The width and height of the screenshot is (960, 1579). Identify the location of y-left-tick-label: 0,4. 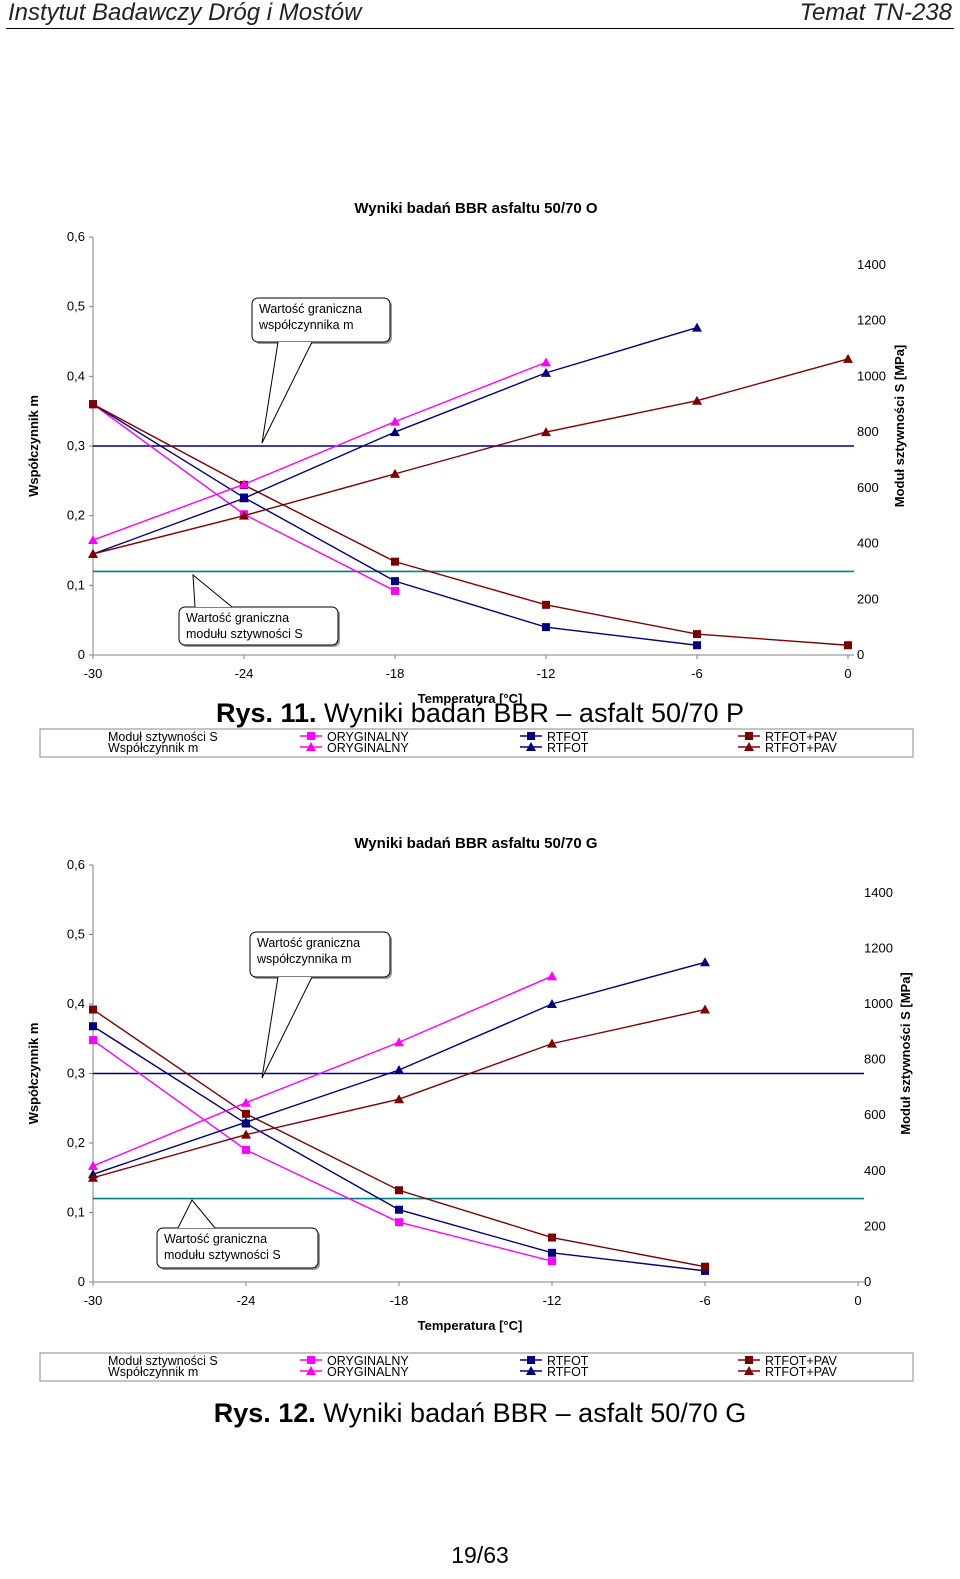
(76, 375).